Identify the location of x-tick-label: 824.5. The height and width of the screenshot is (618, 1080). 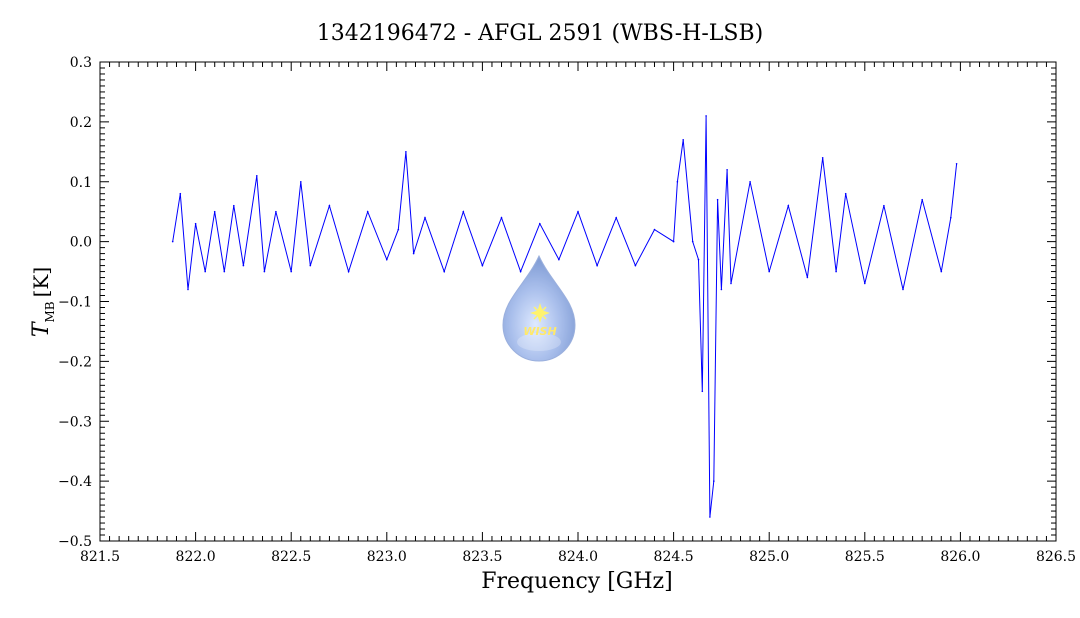
(674, 557).